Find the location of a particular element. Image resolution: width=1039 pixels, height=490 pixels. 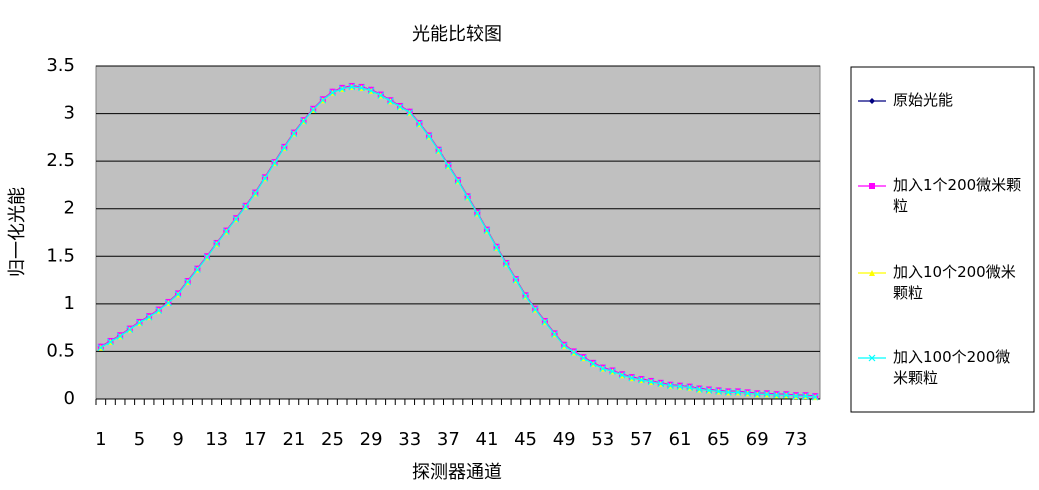

x-tick-label: 29 is located at coordinates (371, 439).